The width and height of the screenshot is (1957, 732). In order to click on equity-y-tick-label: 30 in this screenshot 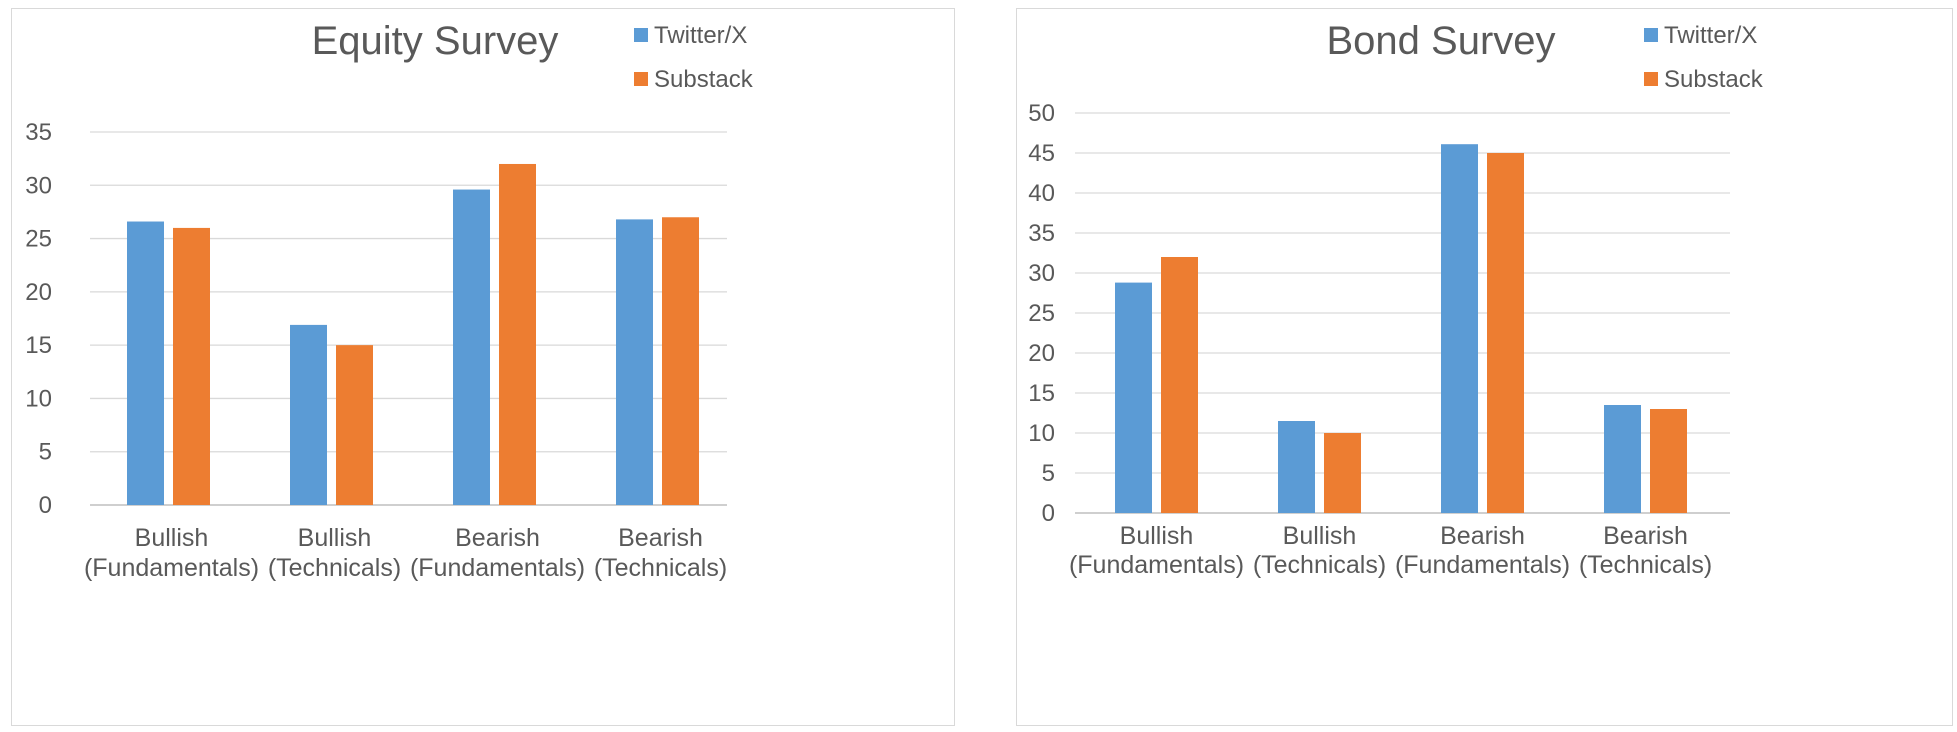, I will do `click(38, 185)`.